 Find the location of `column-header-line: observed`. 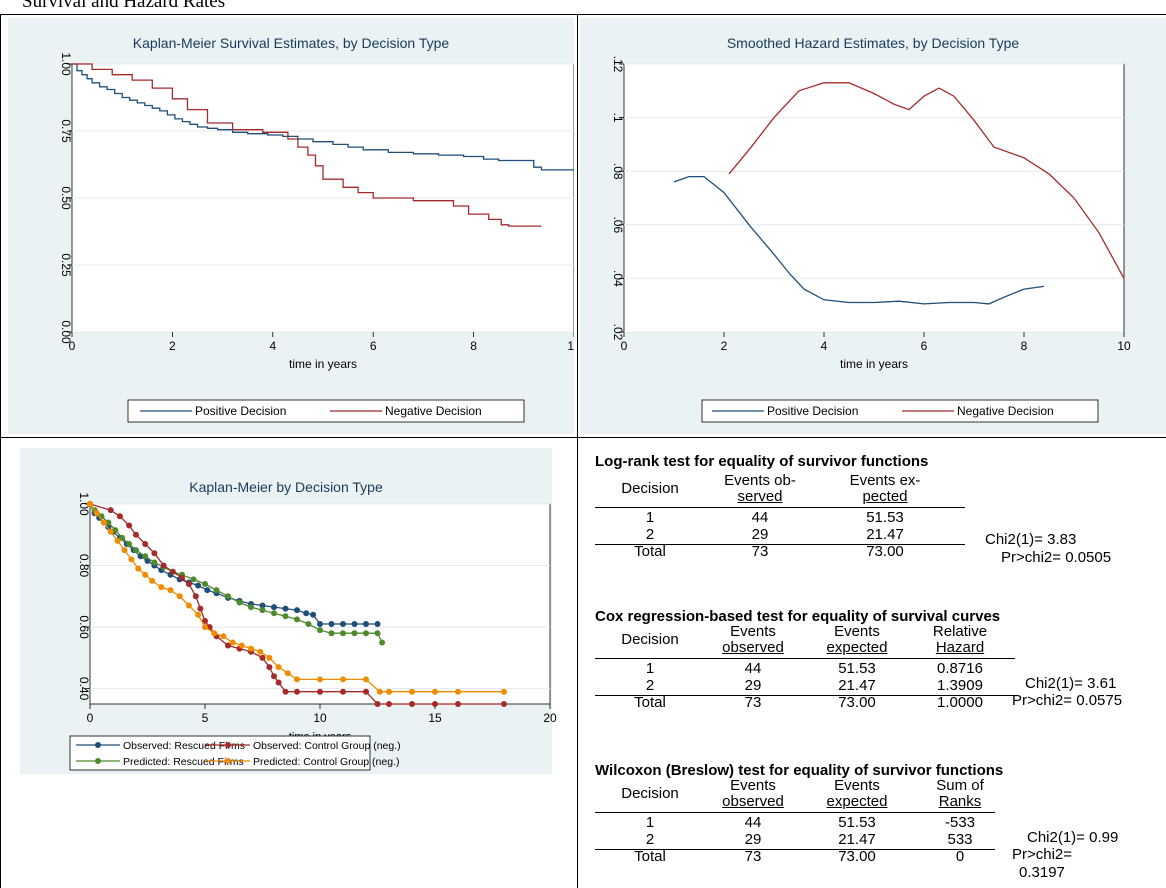

column-header-line: observed is located at coordinates (753, 801).